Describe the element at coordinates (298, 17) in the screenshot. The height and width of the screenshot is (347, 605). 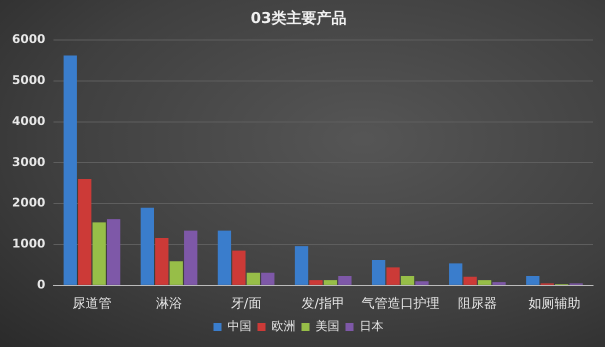
I see `chart-title: 03类主要产品` at that location.